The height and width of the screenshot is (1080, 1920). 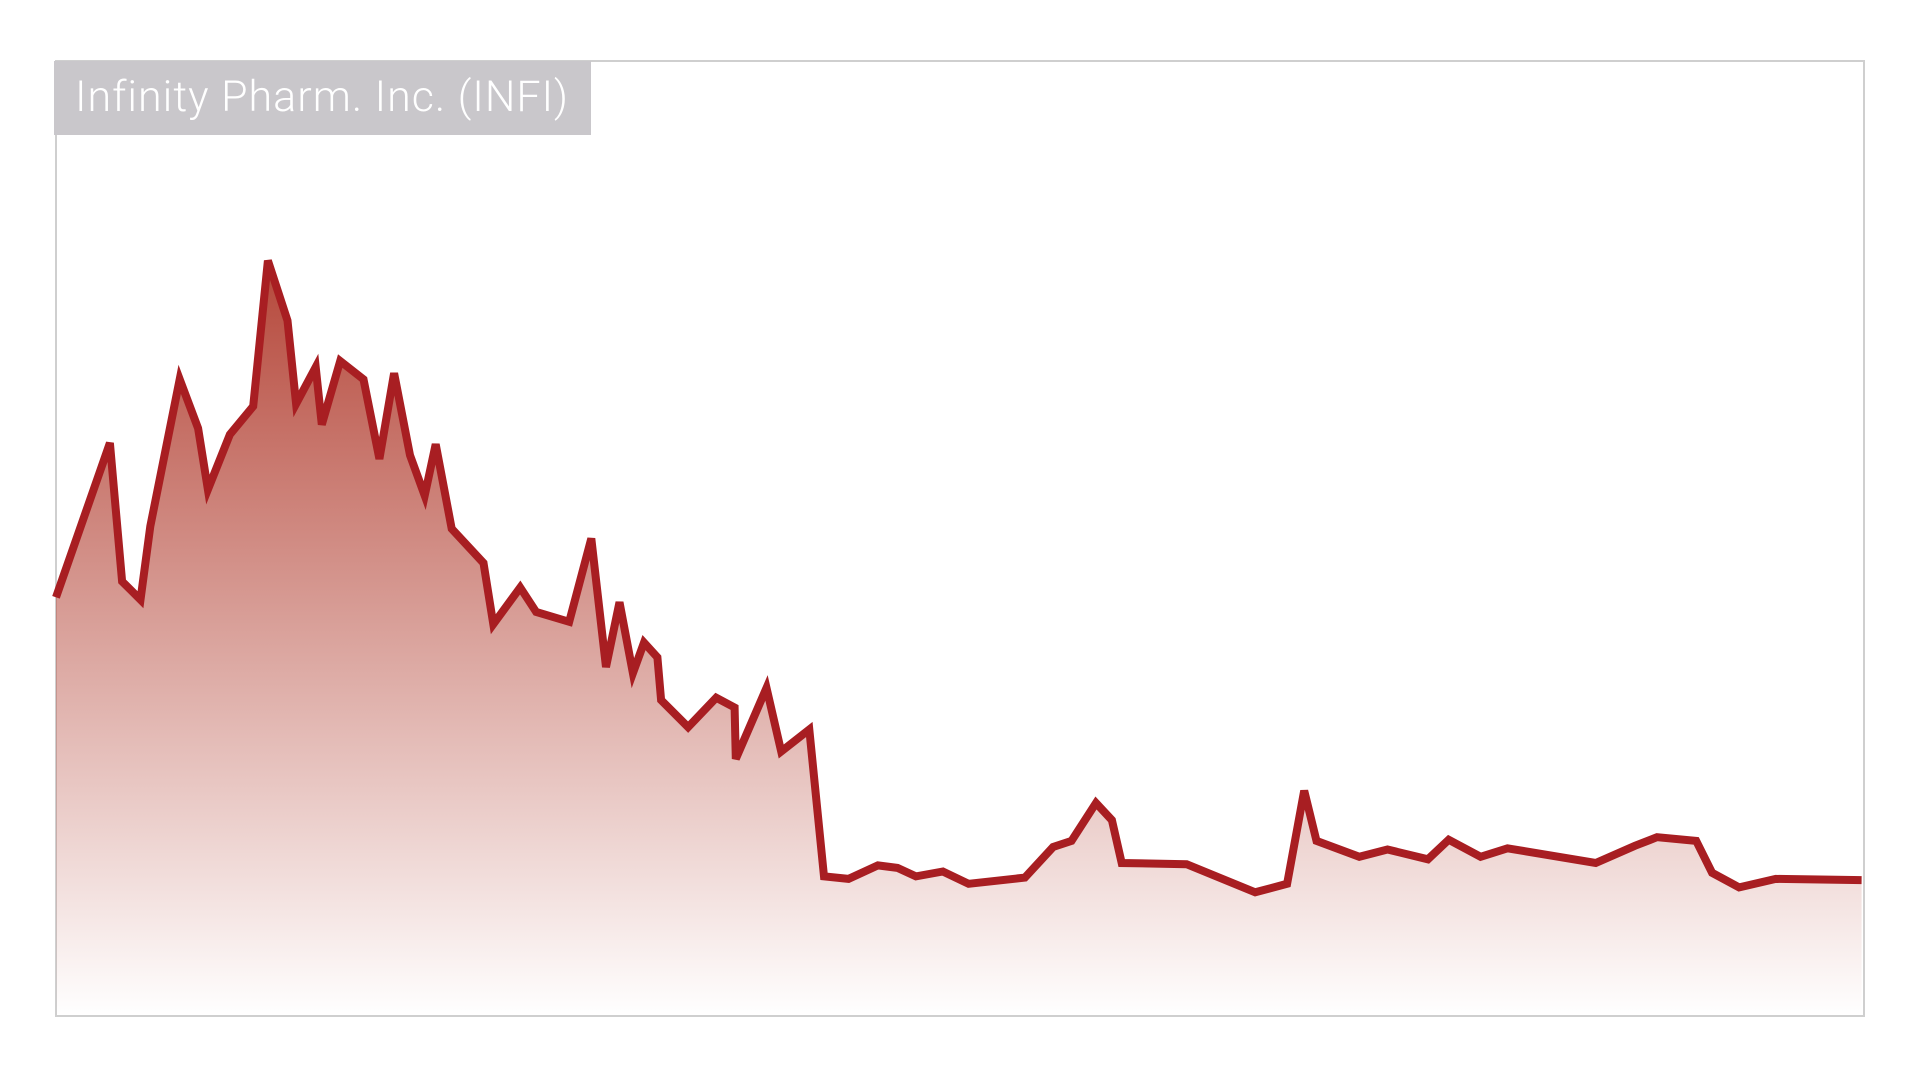 I want to click on title-box, so click(x=322, y=98).